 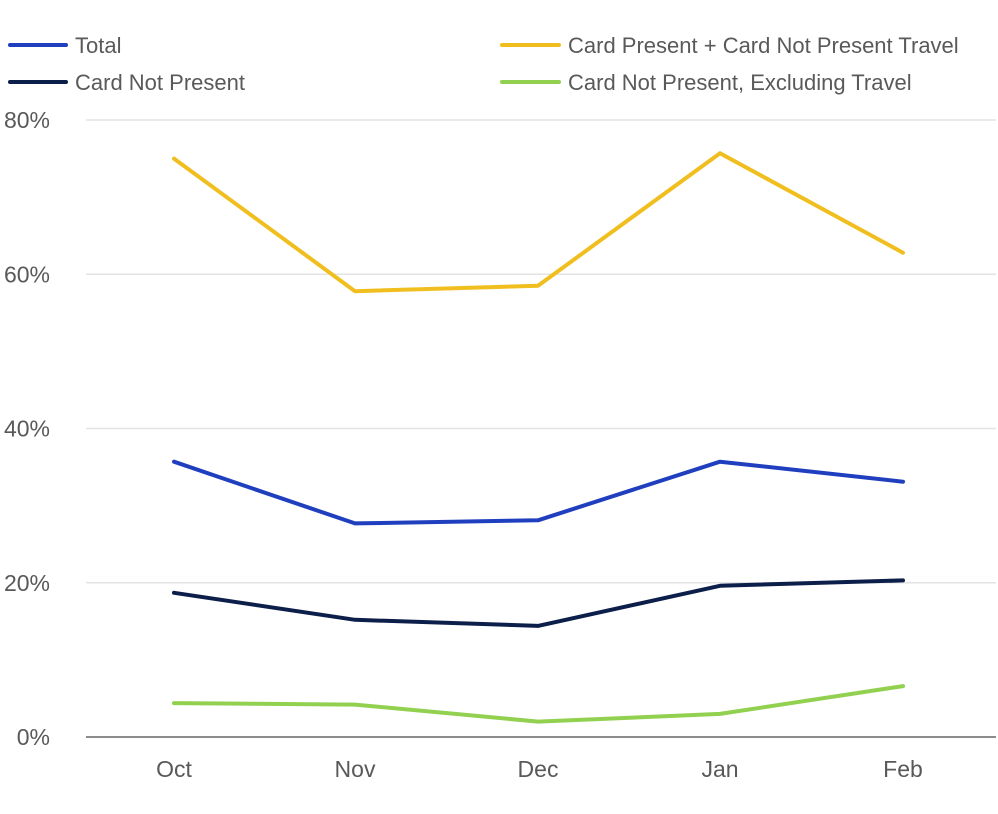 What do you see at coordinates (538, 492) in the screenshot?
I see `series-line-total` at bounding box center [538, 492].